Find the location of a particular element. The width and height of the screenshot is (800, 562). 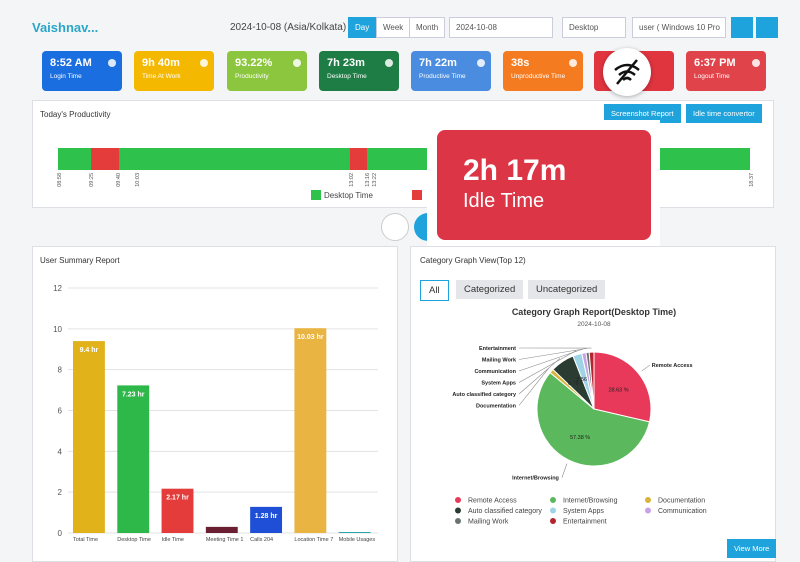

timeline-time: 08:58 is located at coordinates (60, 180).